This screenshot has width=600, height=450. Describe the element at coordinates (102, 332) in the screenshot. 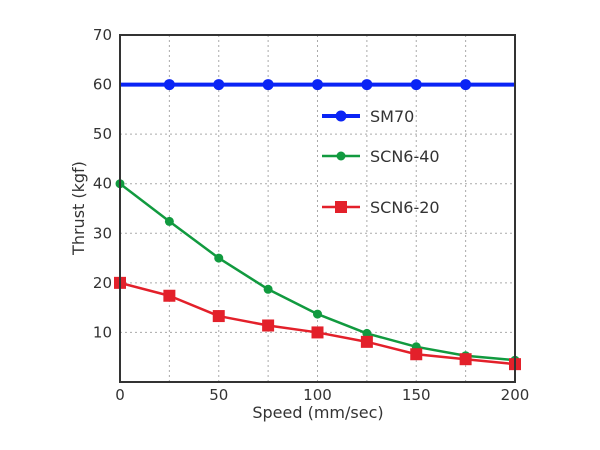

I see `y-tick-label: 10` at that location.